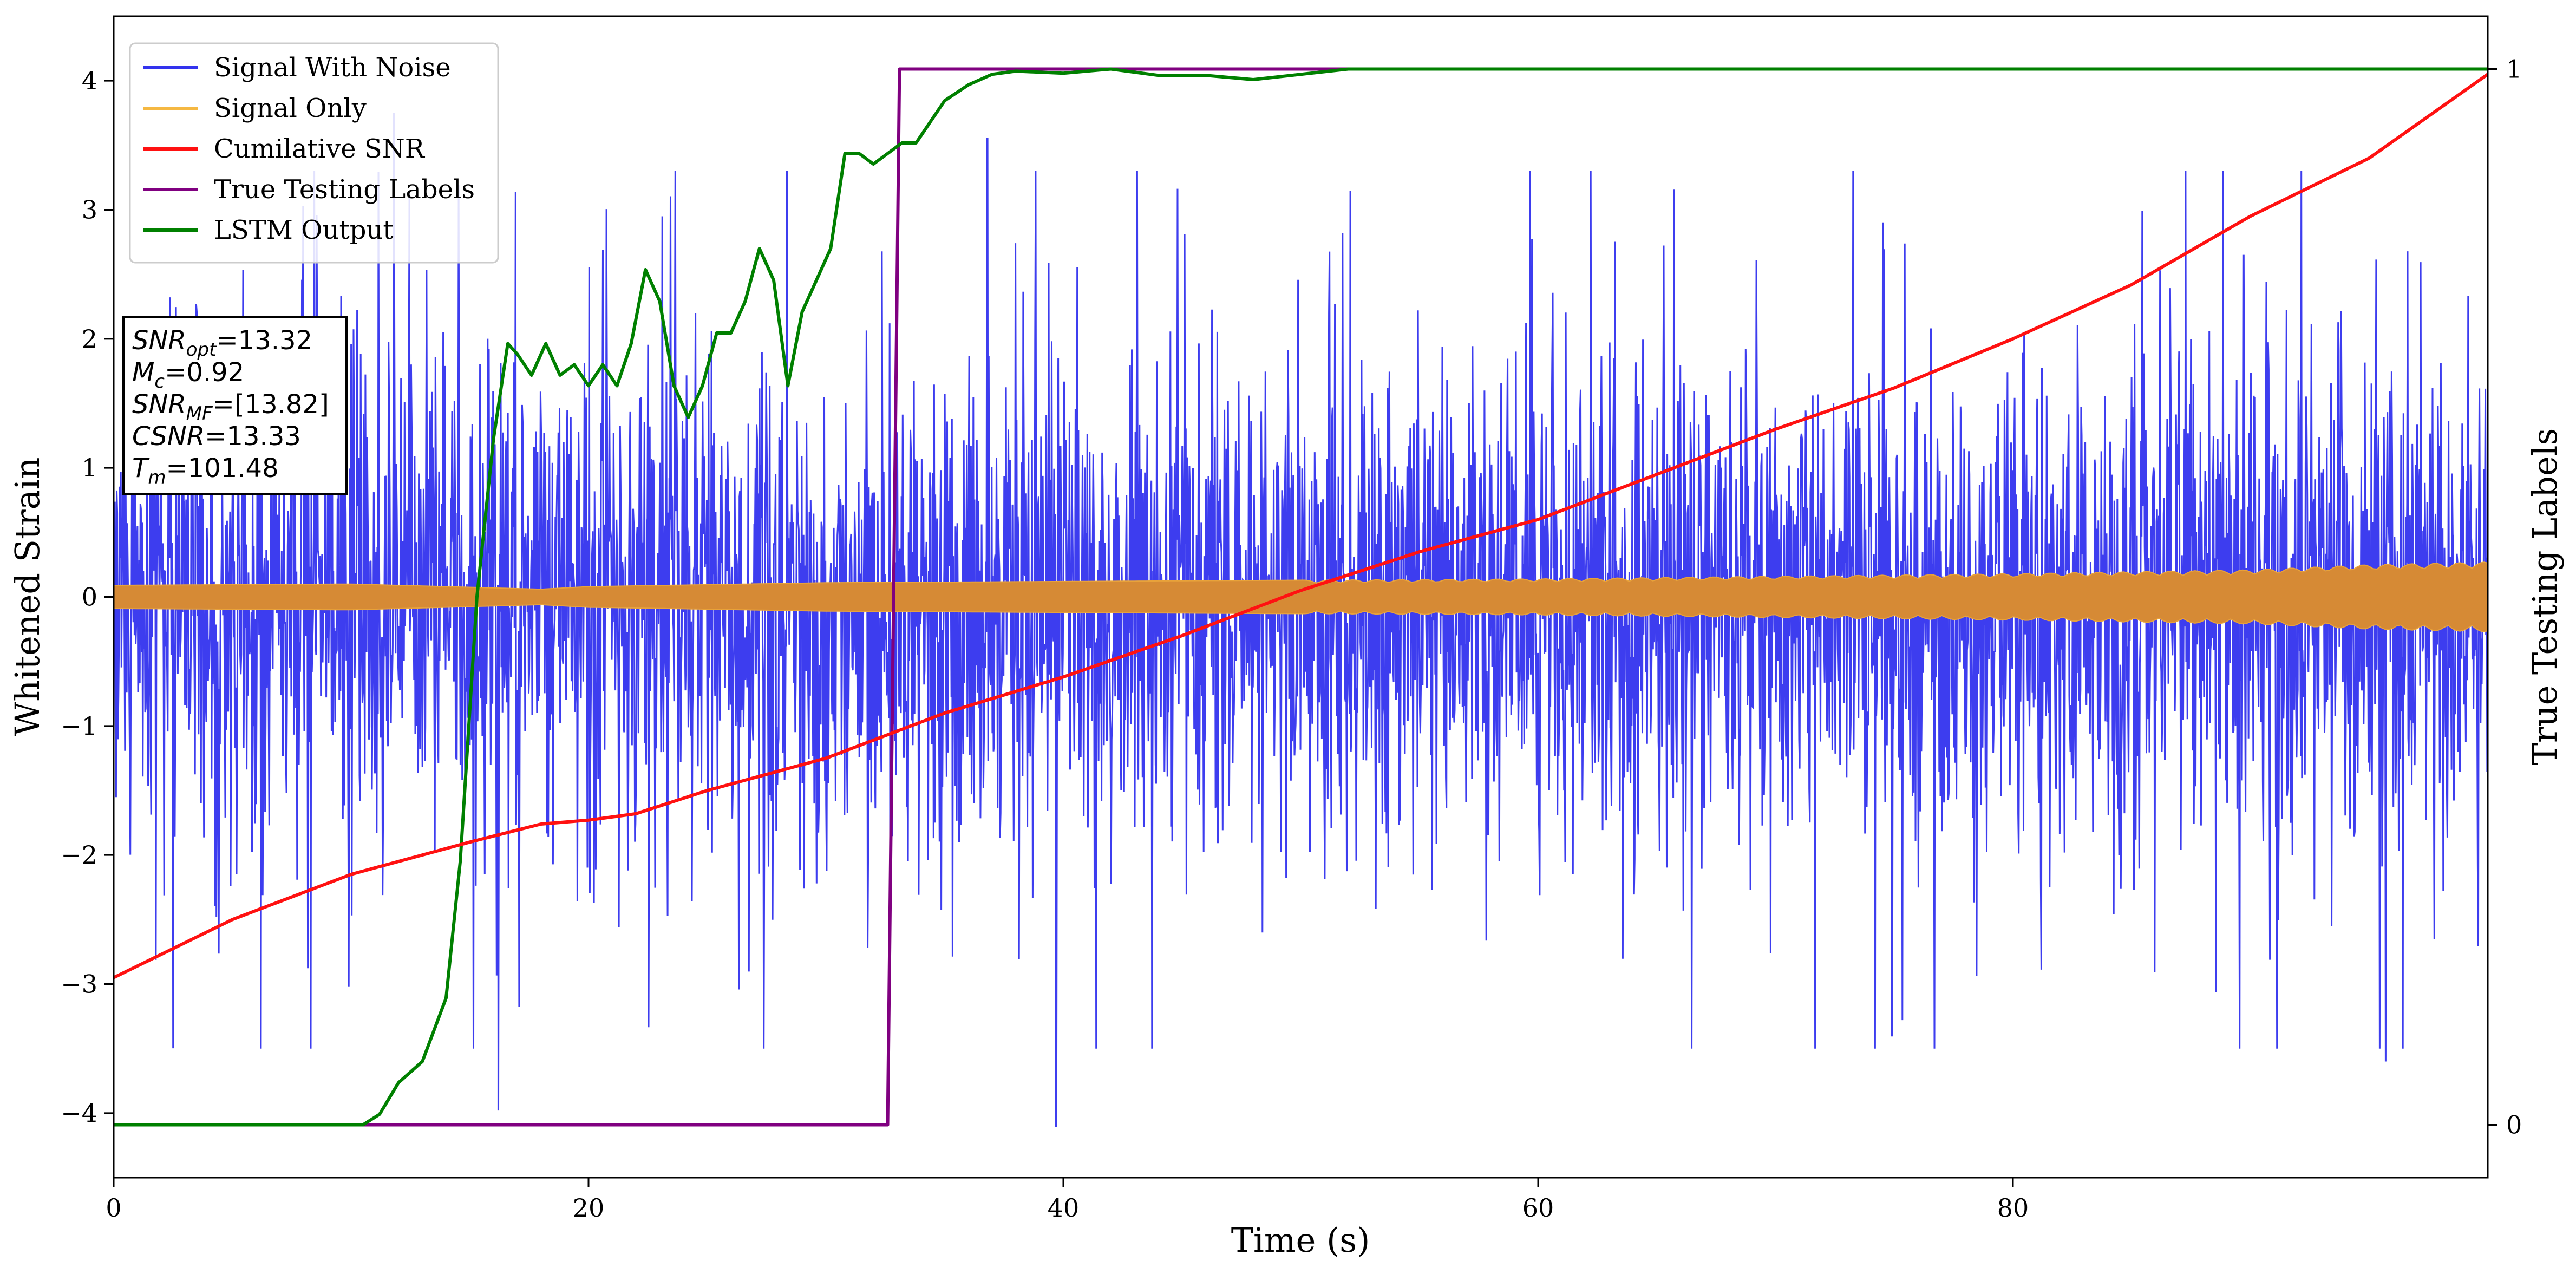 The width and height of the screenshot is (2576, 1274). Describe the element at coordinates (90, 339) in the screenshot. I see `y-tick-label: 2` at that location.